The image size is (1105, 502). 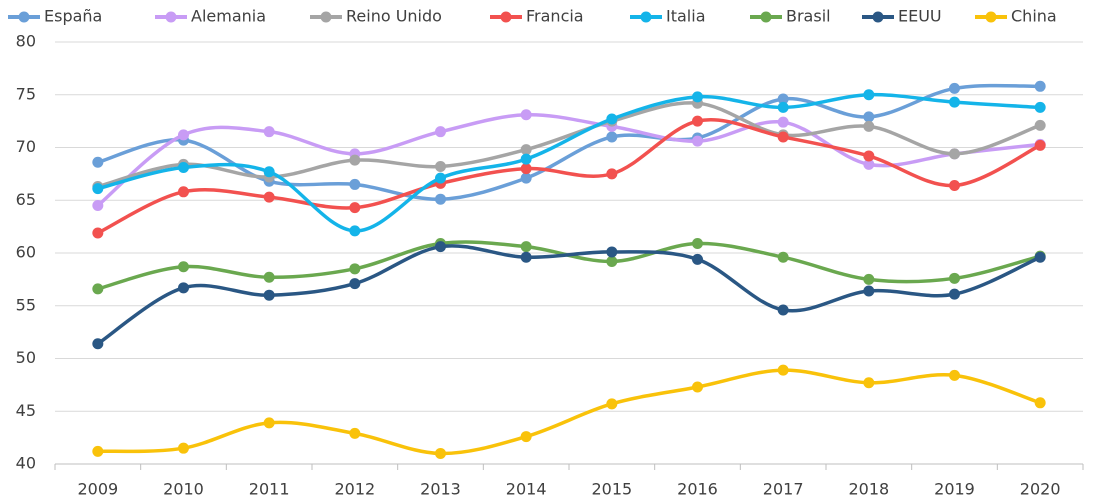 I want to click on legend-label: Brasil, so click(x=808, y=16).